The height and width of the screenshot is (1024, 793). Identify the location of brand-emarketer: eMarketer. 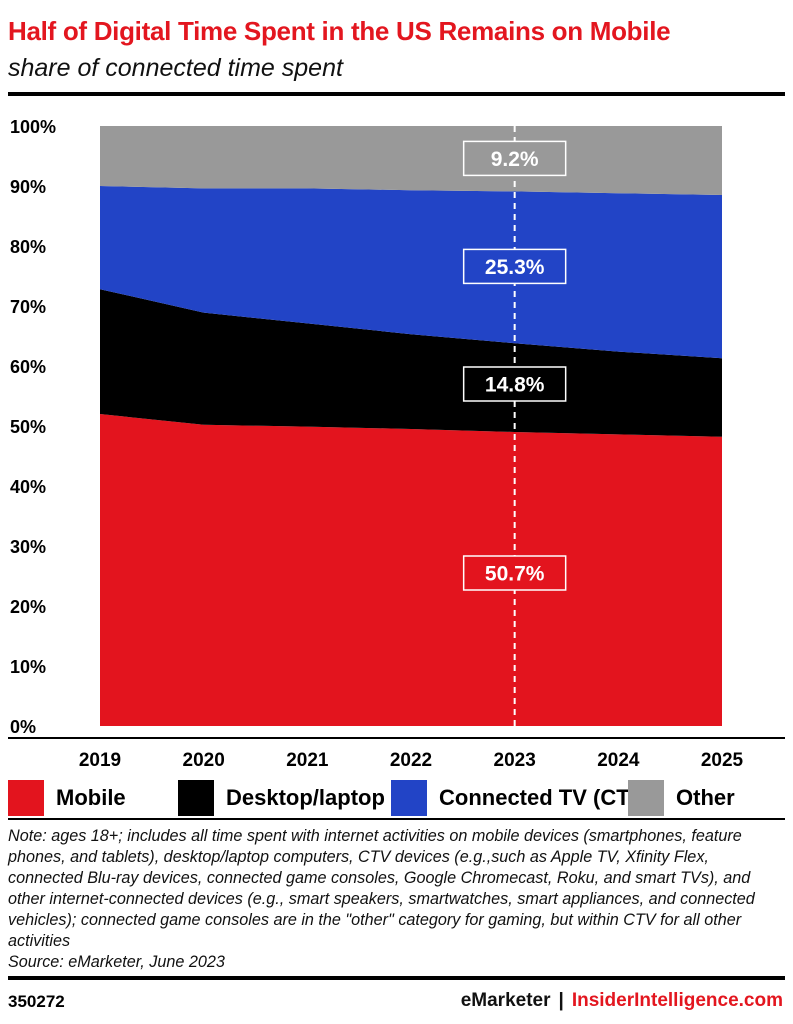
(505, 1000).